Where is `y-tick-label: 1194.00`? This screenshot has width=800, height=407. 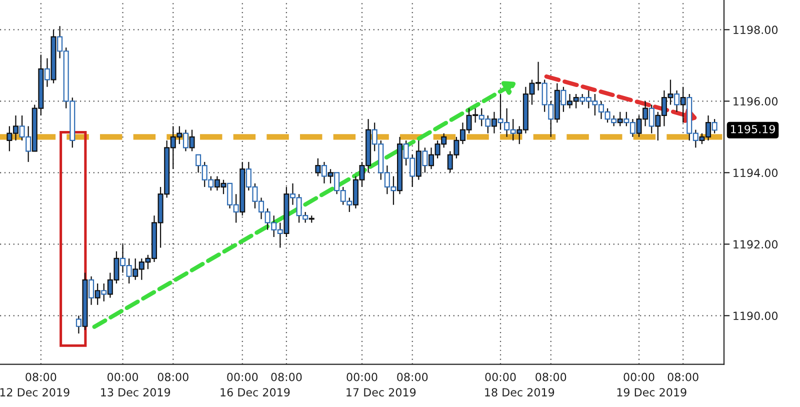 y-tick-label: 1194.00 is located at coordinates (756, 173).